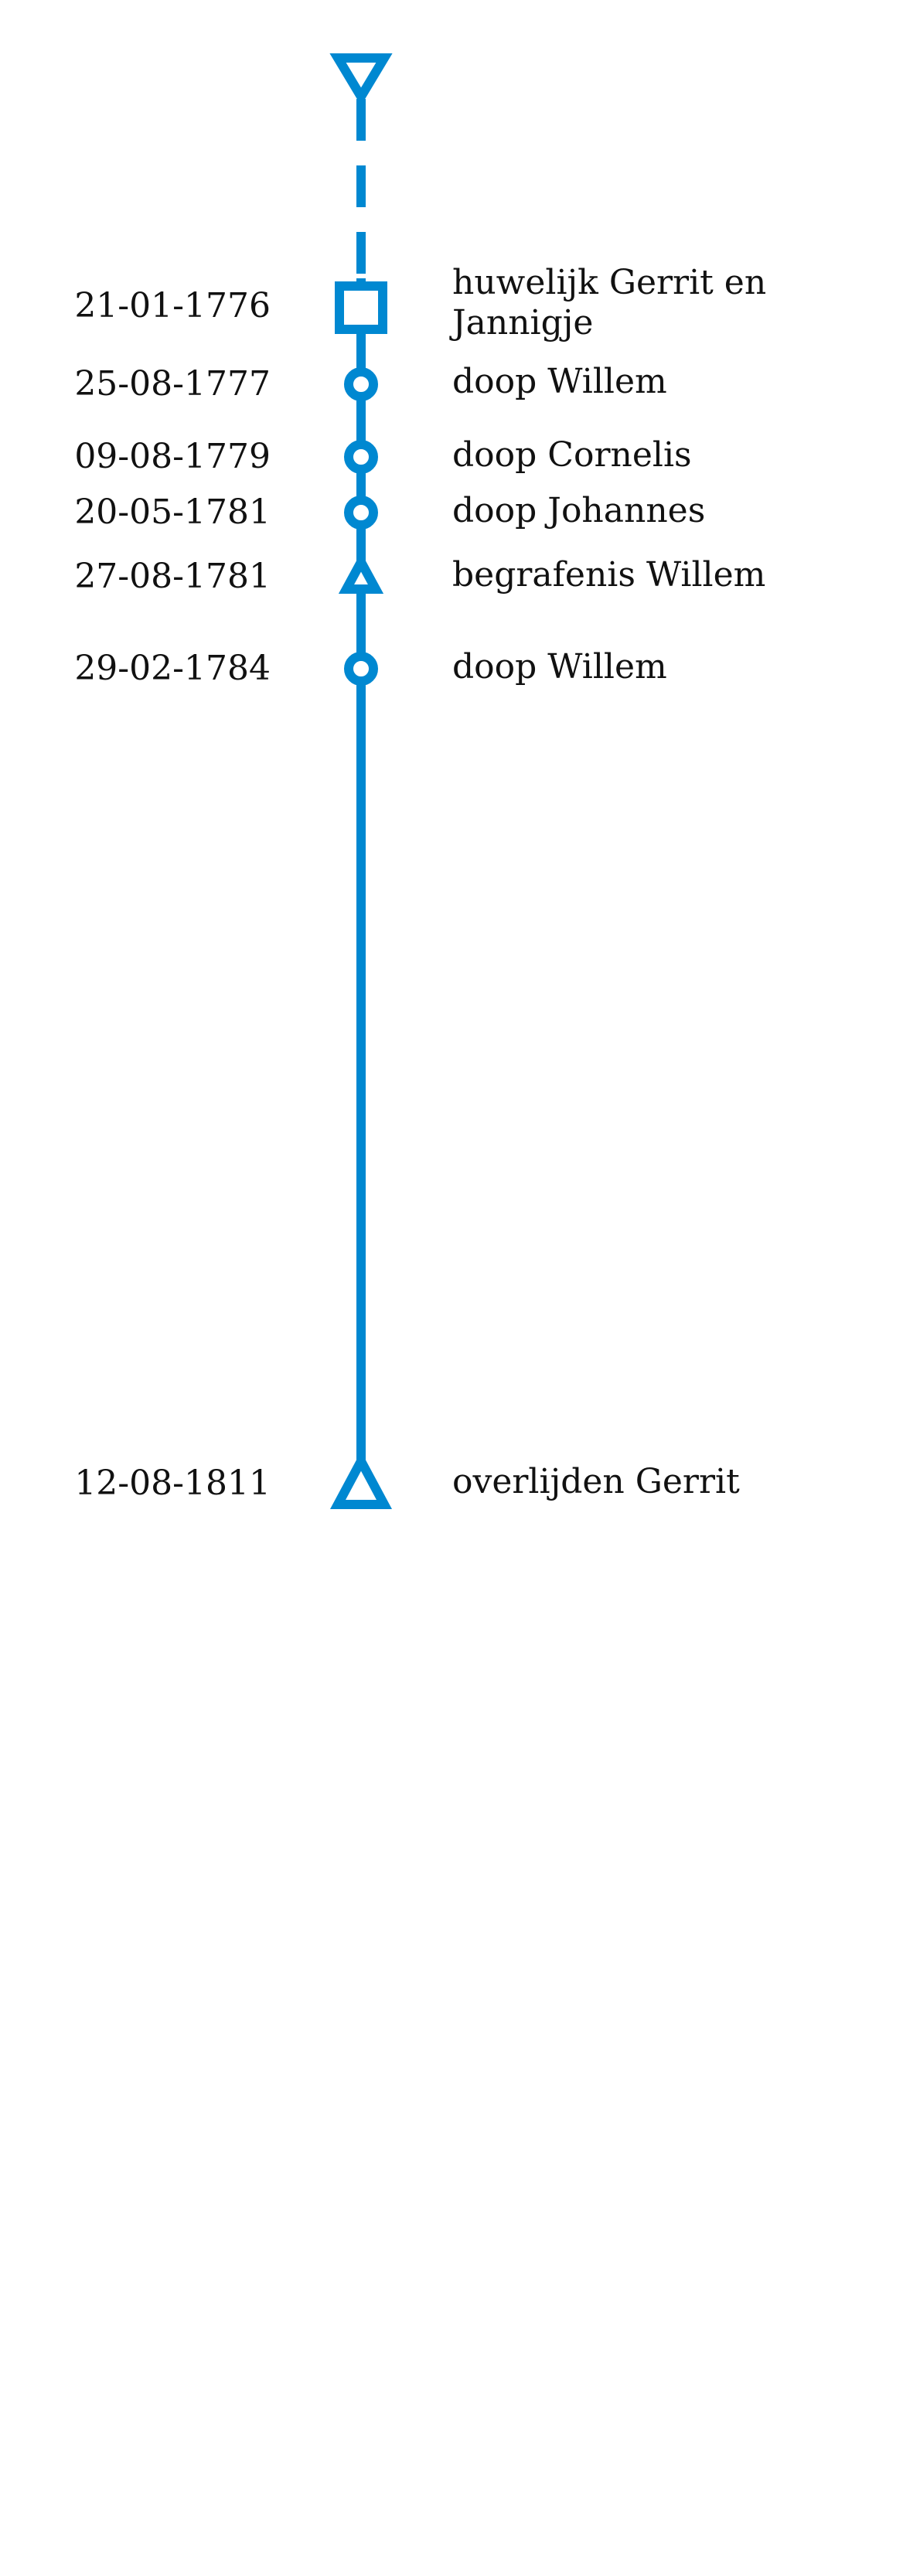 The image size is (903, 2576). Describe the element at coordinates (173, 384) in the screenshot. I see `event-date: 25-08-1777` at that location.